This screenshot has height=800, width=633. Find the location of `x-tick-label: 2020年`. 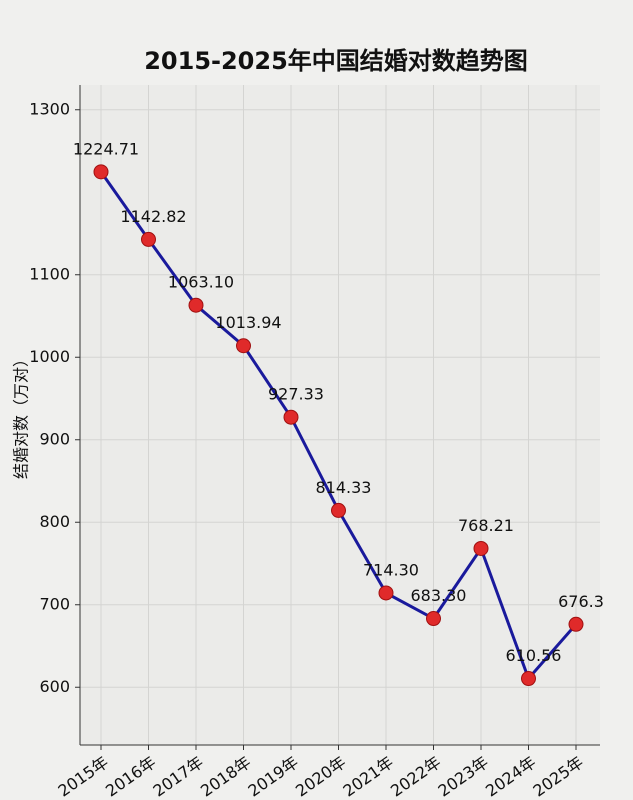

x-tick-label: 2020年 is located at coordinates (320, 776).